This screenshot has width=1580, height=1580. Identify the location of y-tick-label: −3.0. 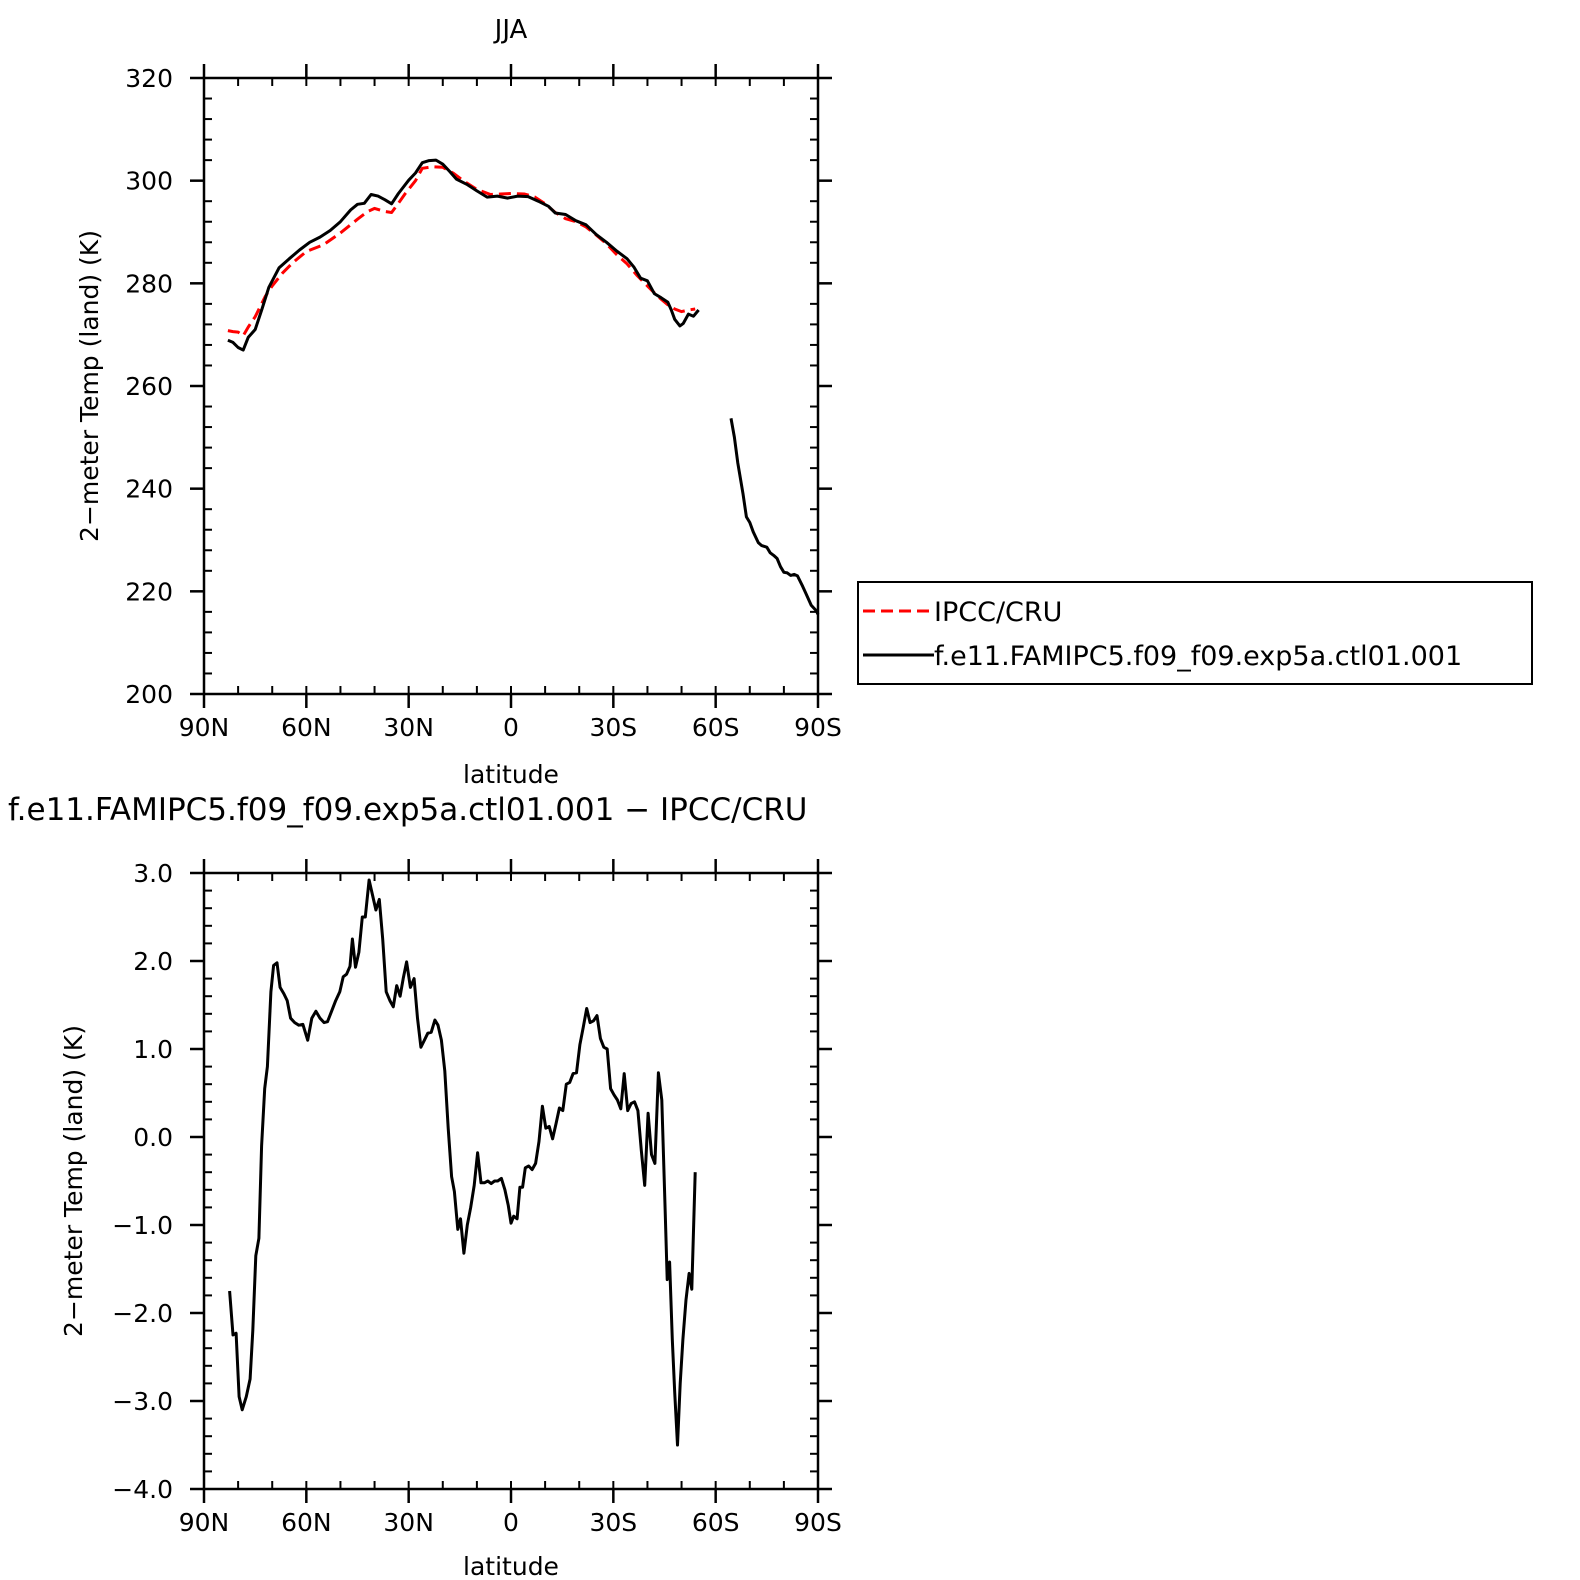
(142, 1401).